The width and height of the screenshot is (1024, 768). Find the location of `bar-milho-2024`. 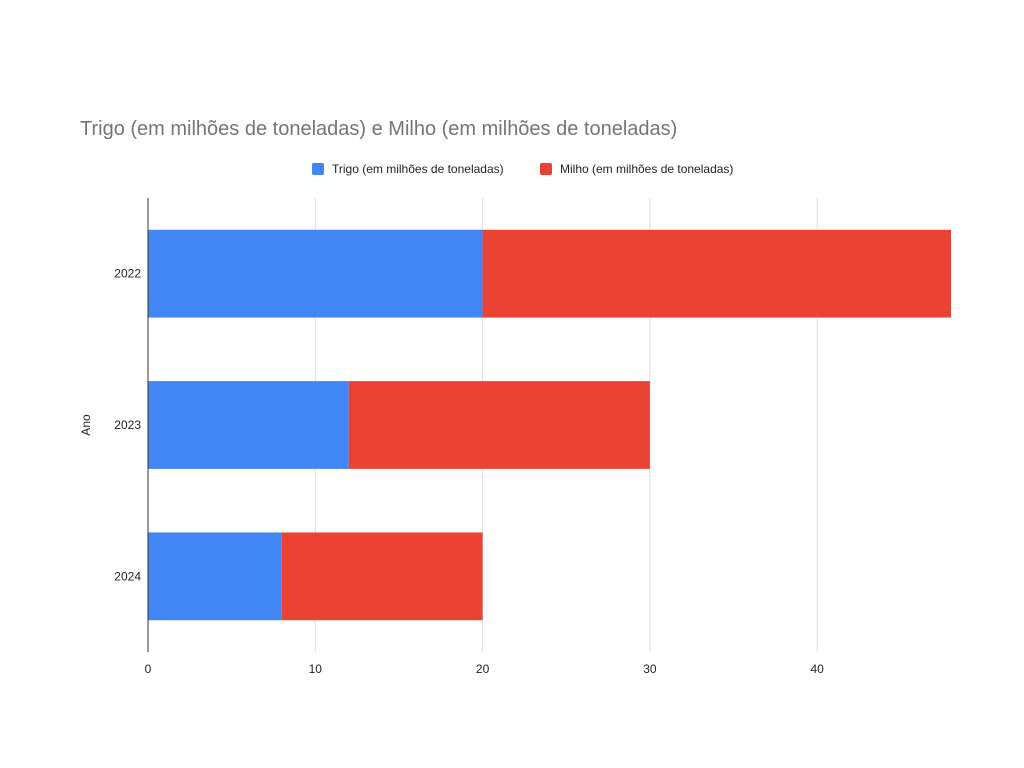

bar-milho-2024 is located at coordinates (382, 576).